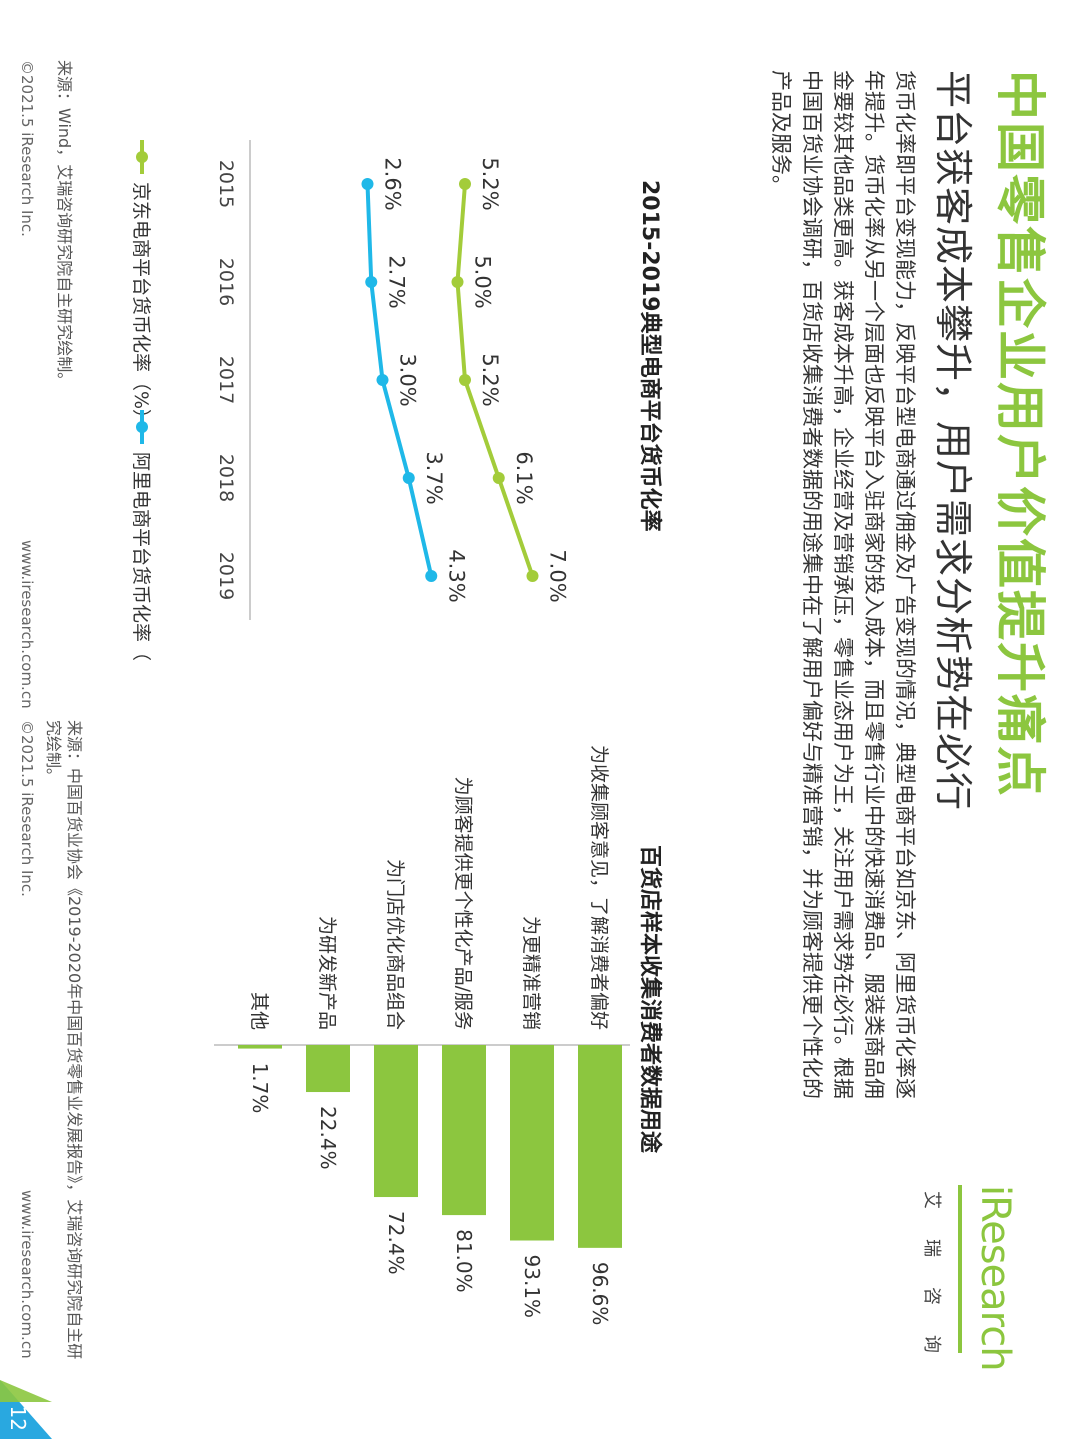  I want to click on logo-underline, so click(960, 1269).